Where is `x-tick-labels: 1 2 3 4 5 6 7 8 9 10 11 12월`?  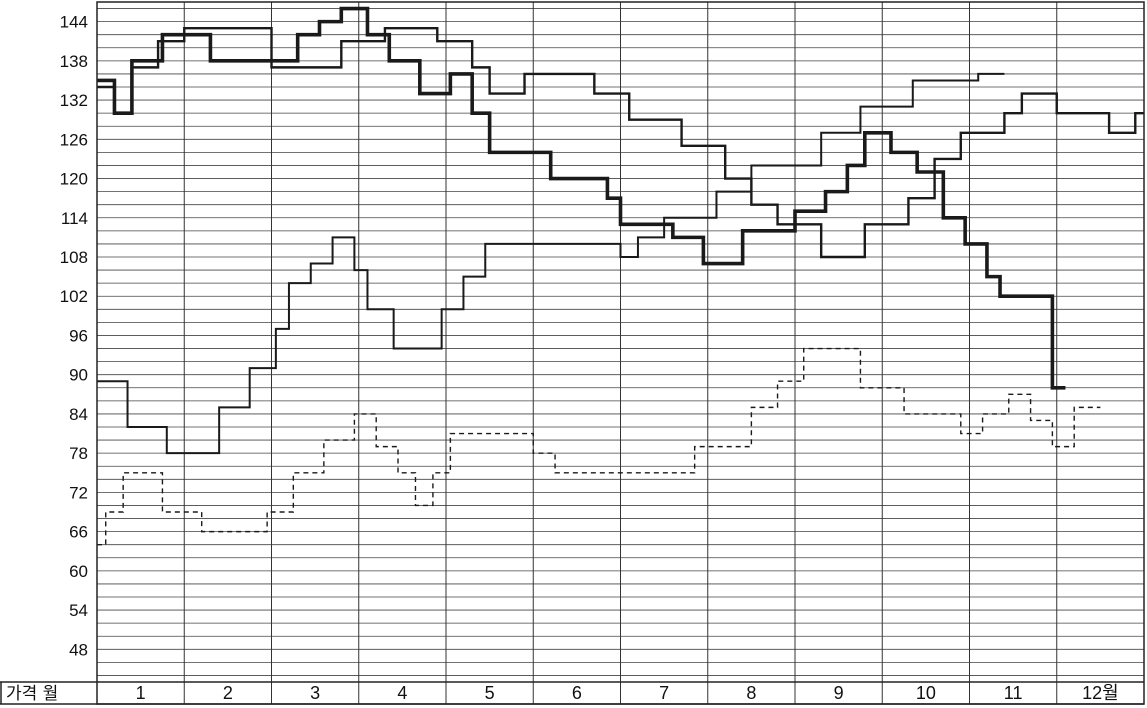 x-tick-labels: 1 2 3 4 5 6 7 8 9 10 11 12월 is located at coordinates (627, 693).